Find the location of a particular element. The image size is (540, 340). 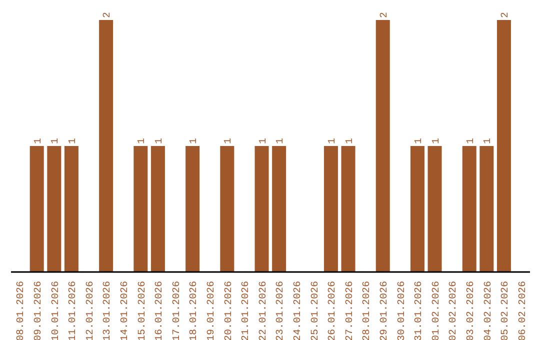

x-tick-label: 21.01.2026 is located at coordinates (246, 310).